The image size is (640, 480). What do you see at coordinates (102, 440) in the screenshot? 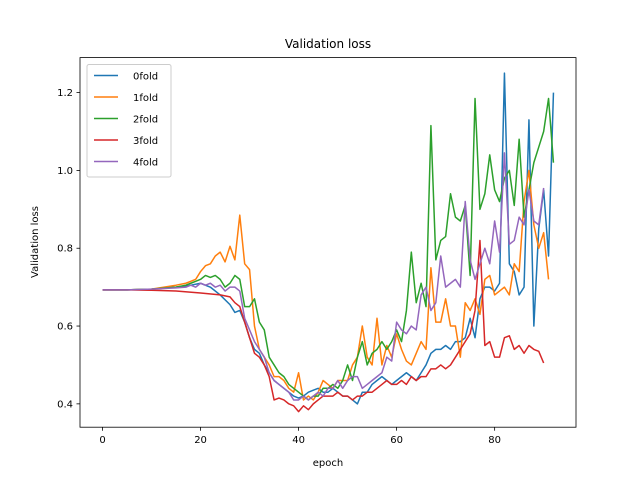
I see `x-tick-label: 0` at bounding box center [102, 440].